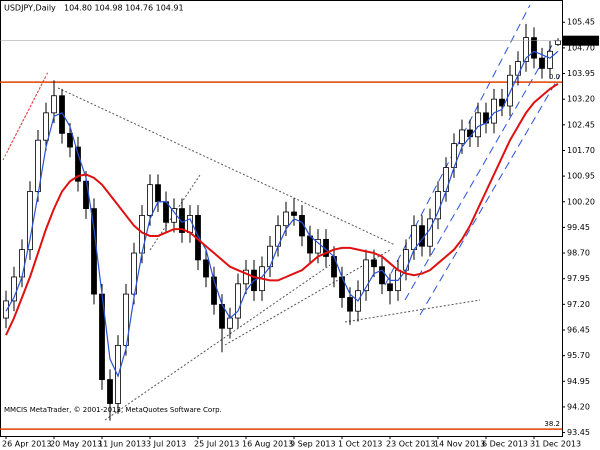 This screenshot has width=600, height=450. Describe the element at coordinates (459, 444) in the screenshot. I see `x-tick-label: 14 Nov 2013` at that location.